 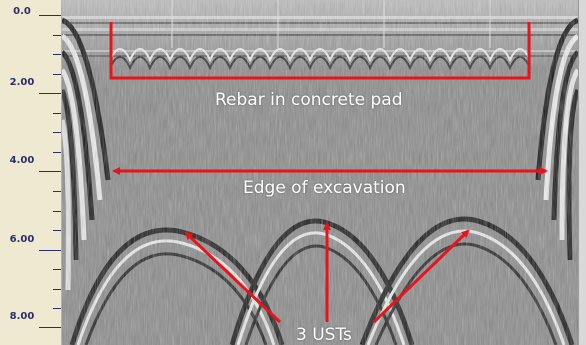 I want to click on vertical-scrollbar, so click(x=582, y=172).